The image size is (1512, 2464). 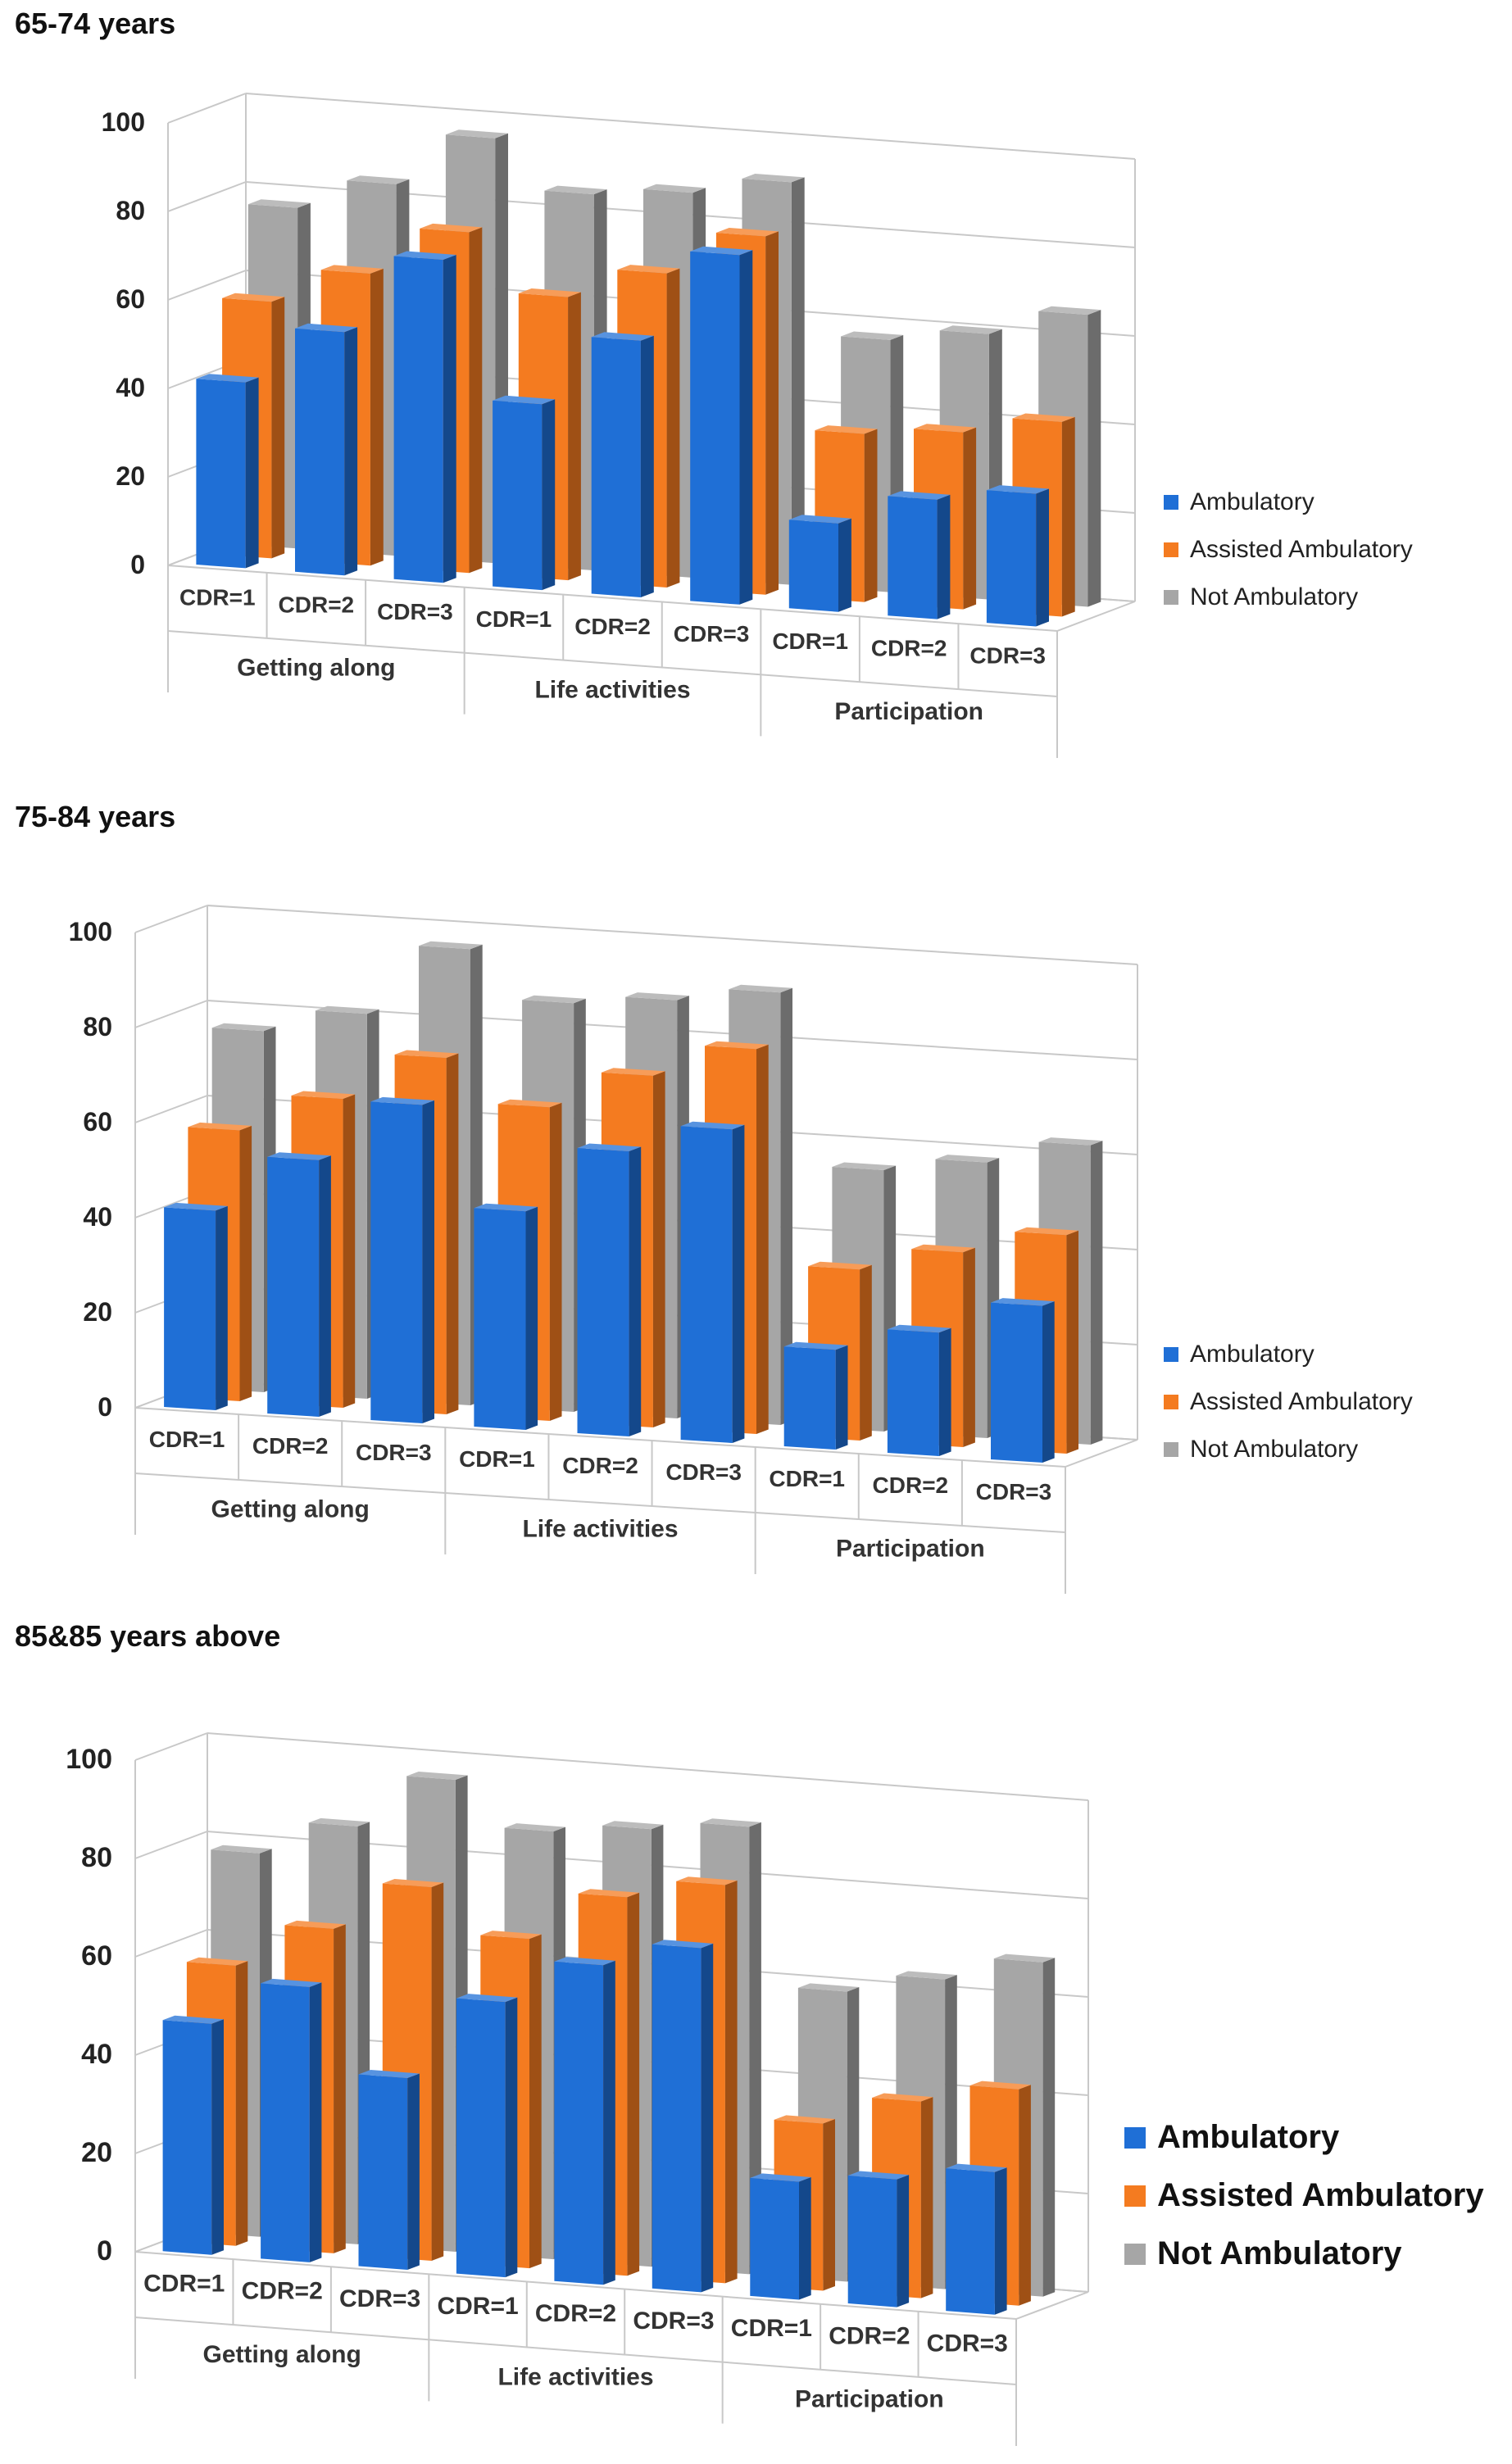 What do you see at coordinates (477, 2306) in the screenshot?
I see `x-tick-label: CDR=1` at bounding box center [477, 2306].